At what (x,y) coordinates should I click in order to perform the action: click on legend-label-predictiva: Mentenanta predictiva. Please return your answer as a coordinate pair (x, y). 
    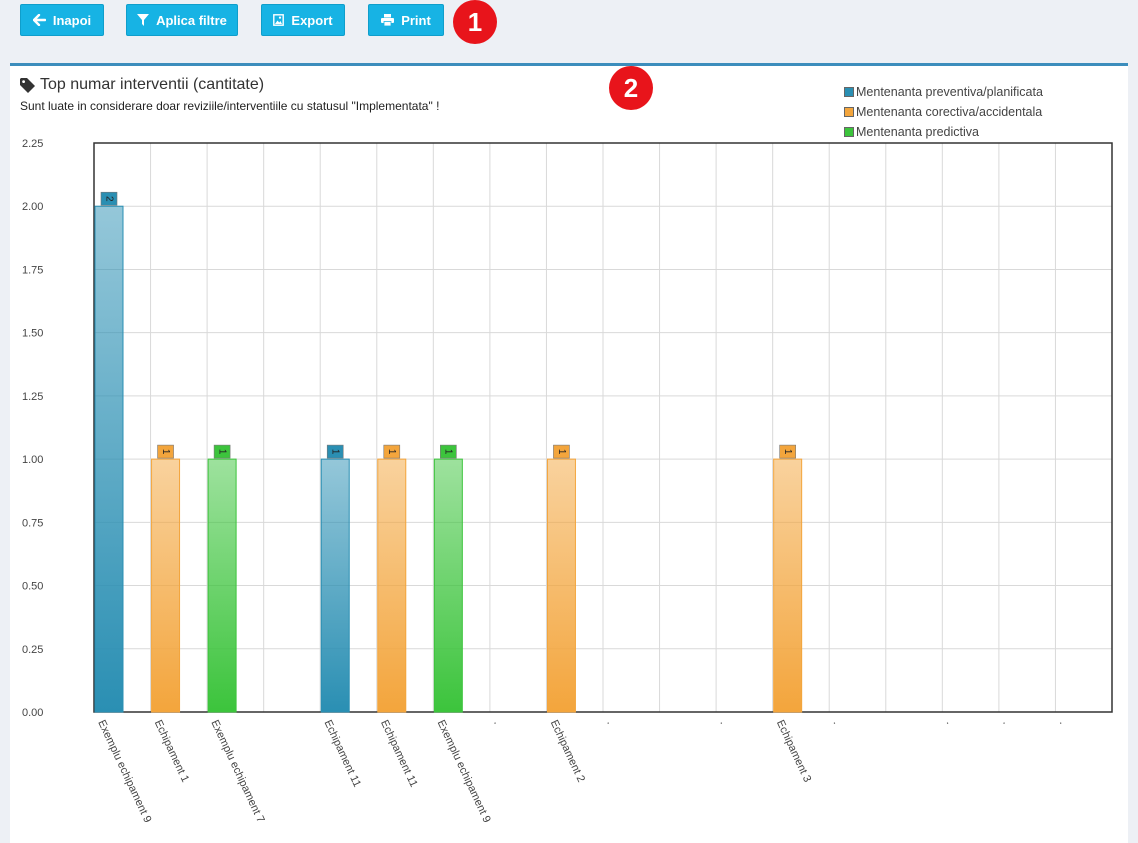
    Looking at the image, I should click on (917, 132).